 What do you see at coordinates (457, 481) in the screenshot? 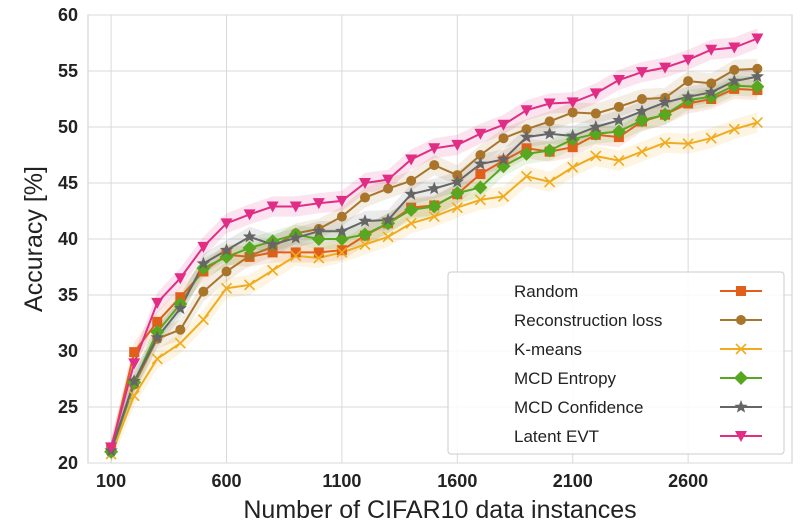
I see `x-tick-label: 1600` at bounding box center [457, 481].